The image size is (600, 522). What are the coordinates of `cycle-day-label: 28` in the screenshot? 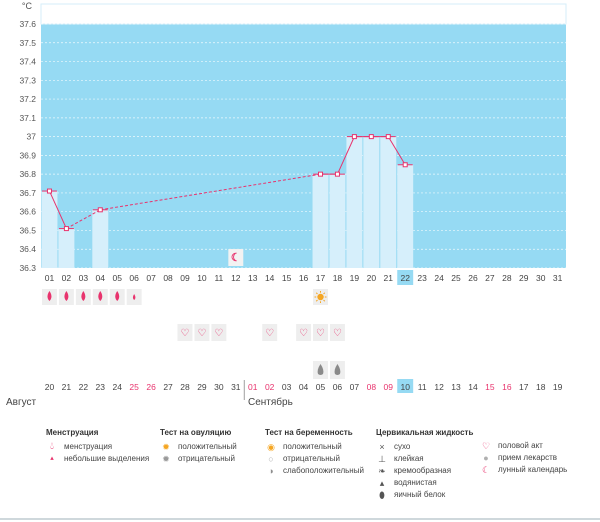 It's located at (507, 278).